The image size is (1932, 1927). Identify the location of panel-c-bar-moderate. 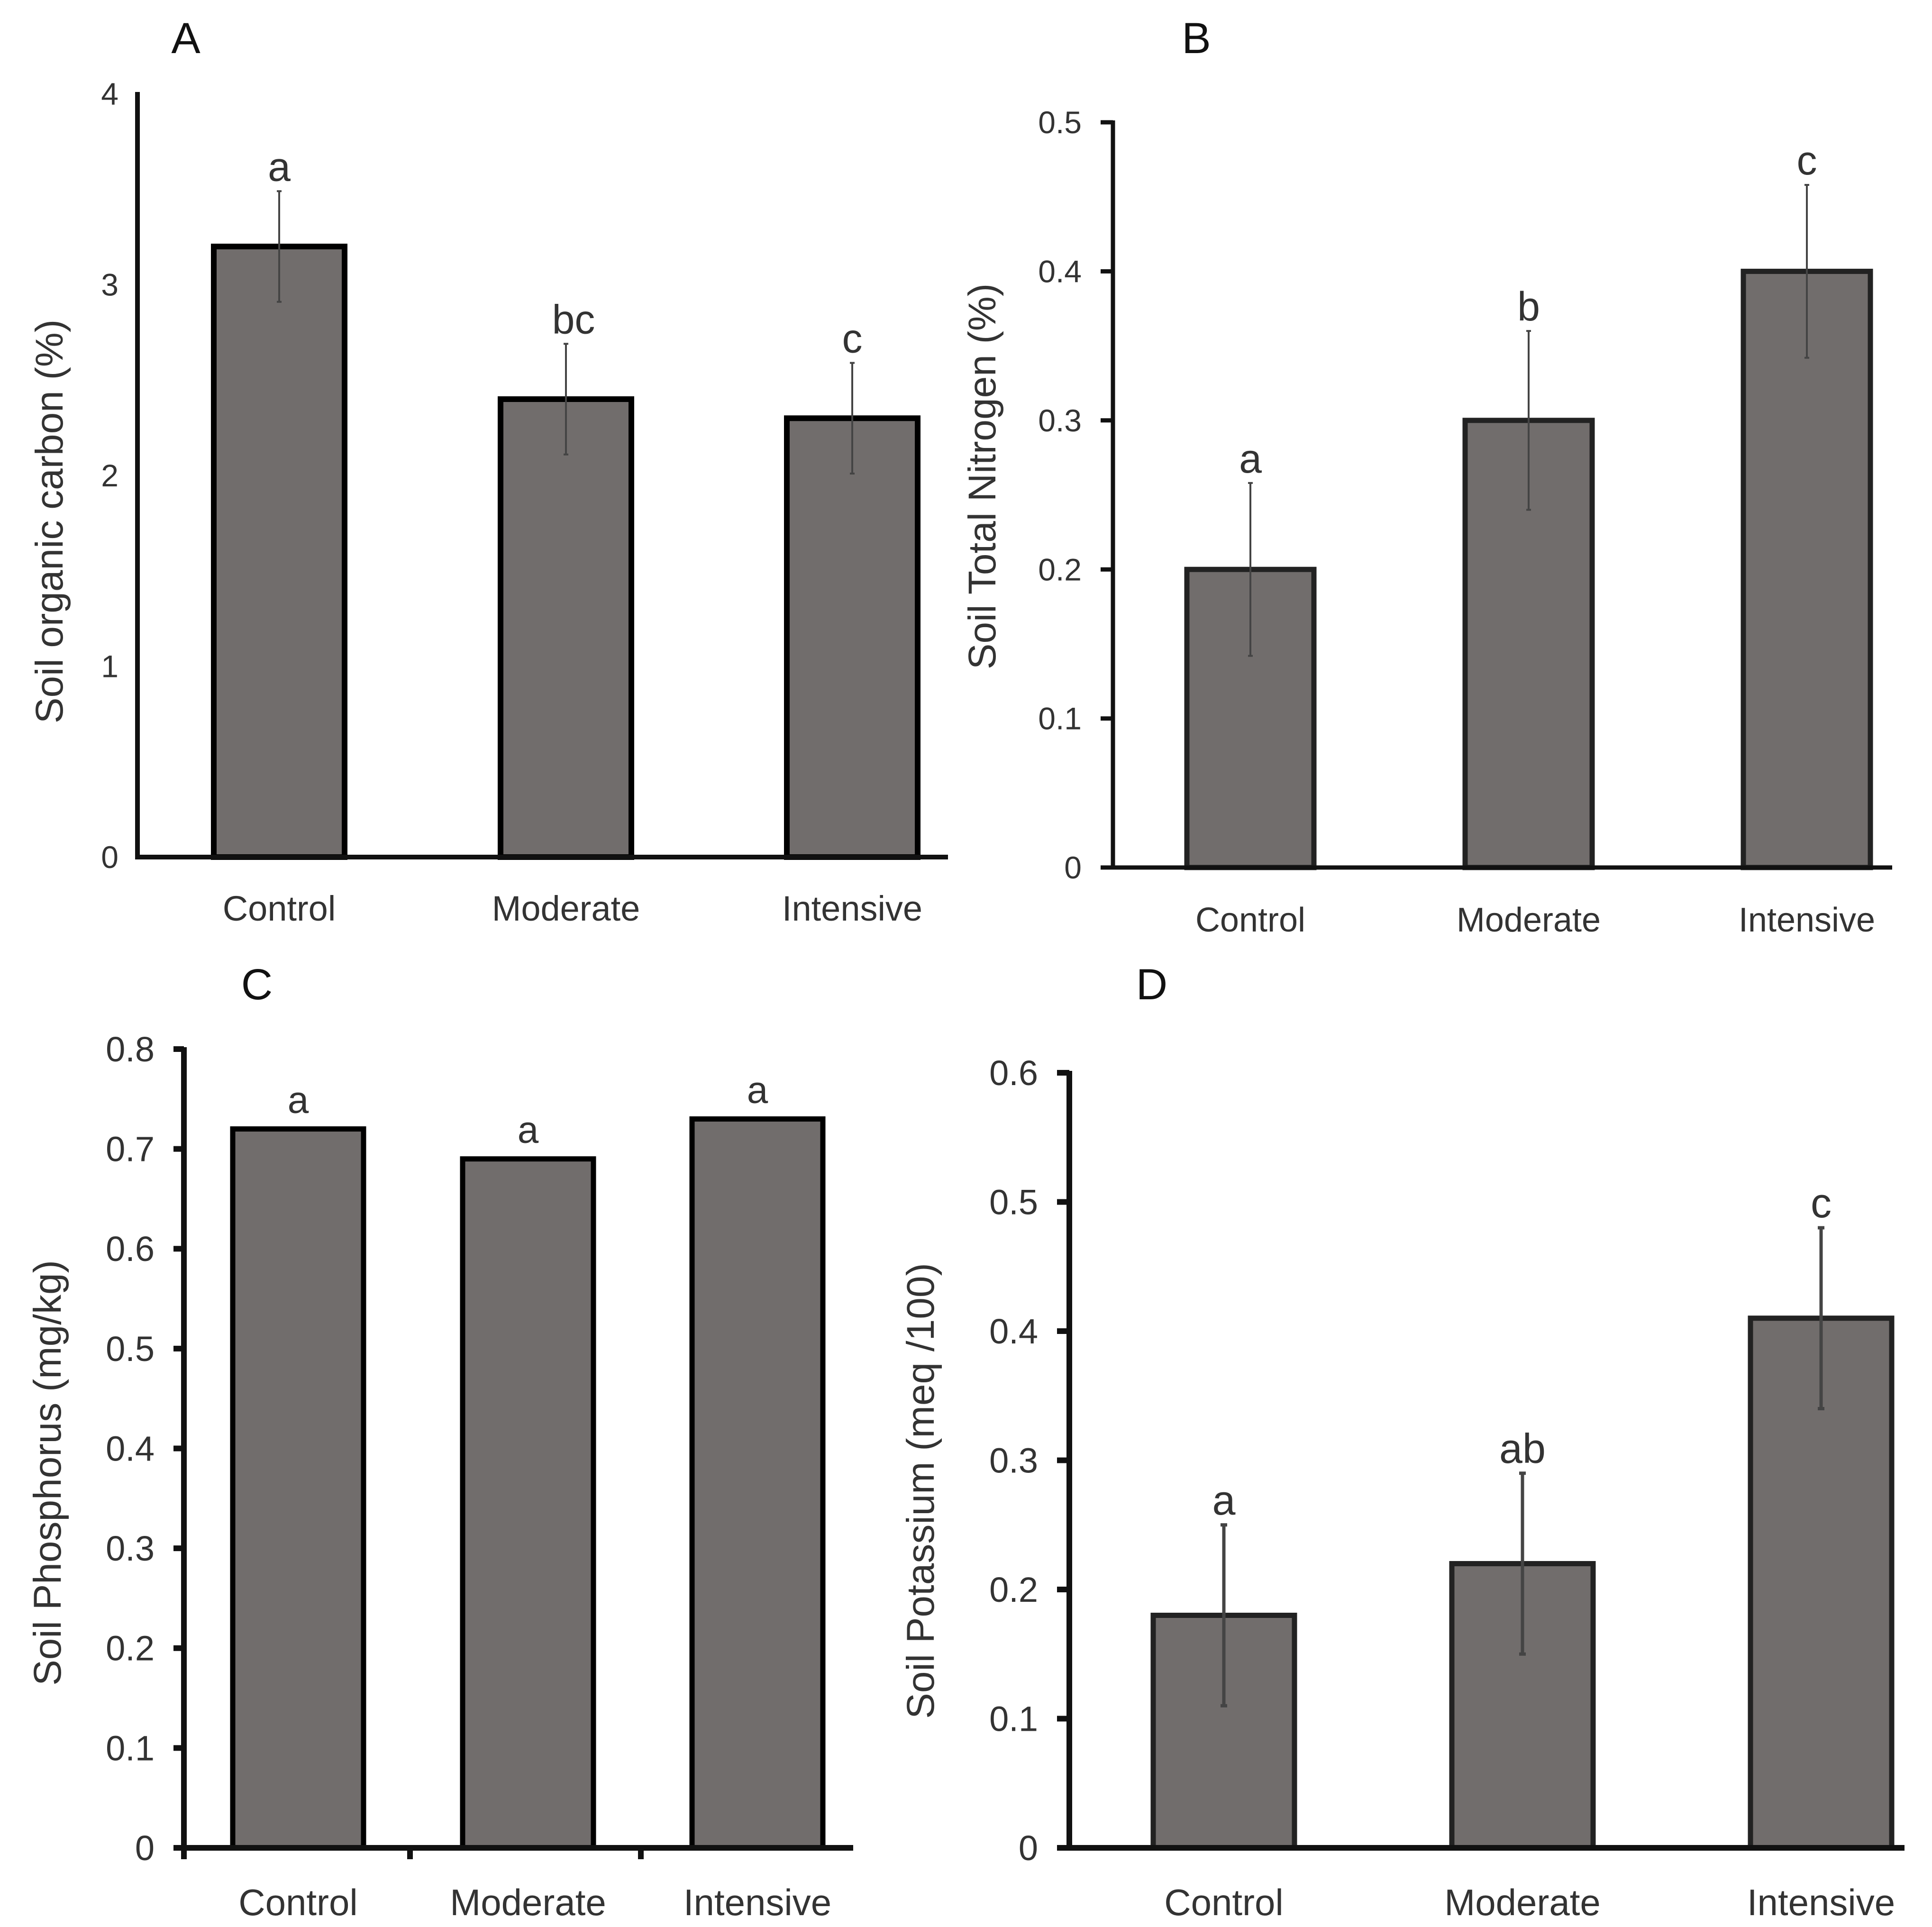
(528, 1504).